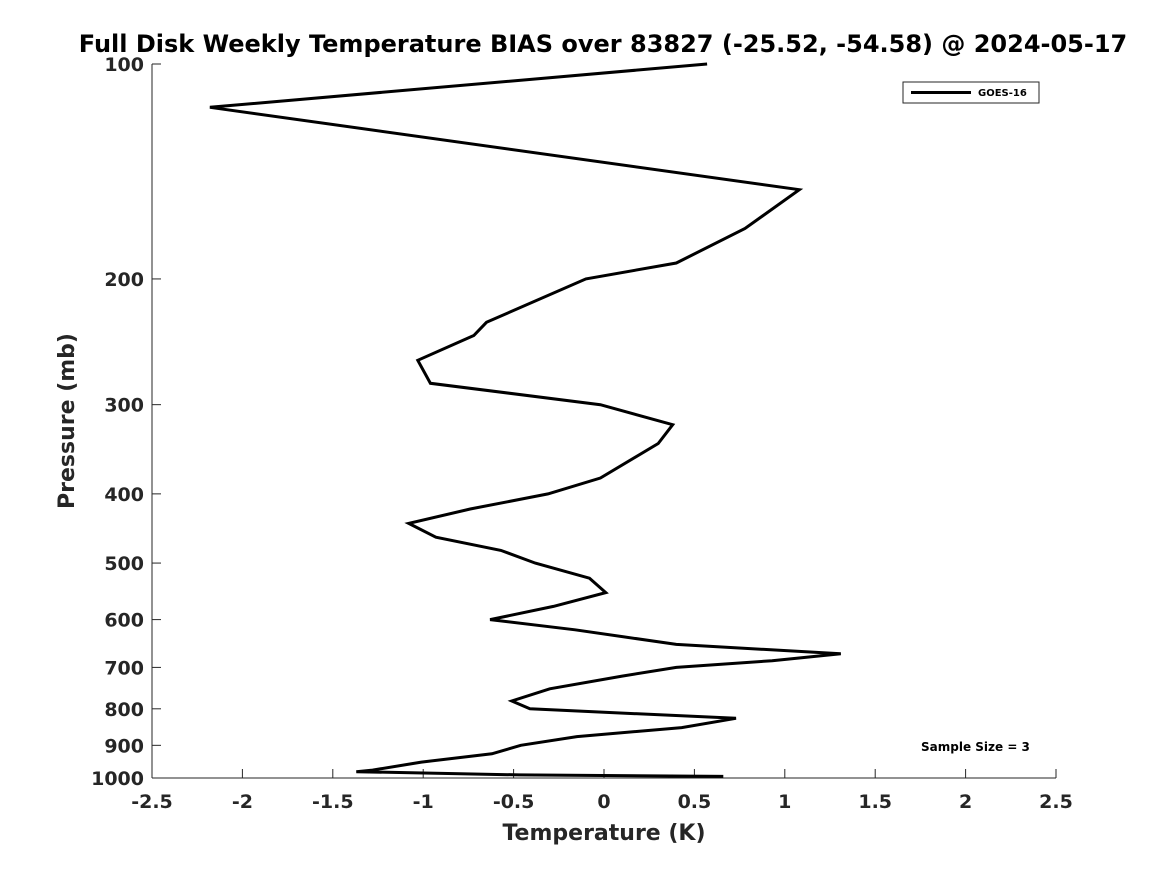  What do you see at coordinates (603, 802) in the screenshot?
I see `x-tick-label: 0` at bounding box center [603, 802].